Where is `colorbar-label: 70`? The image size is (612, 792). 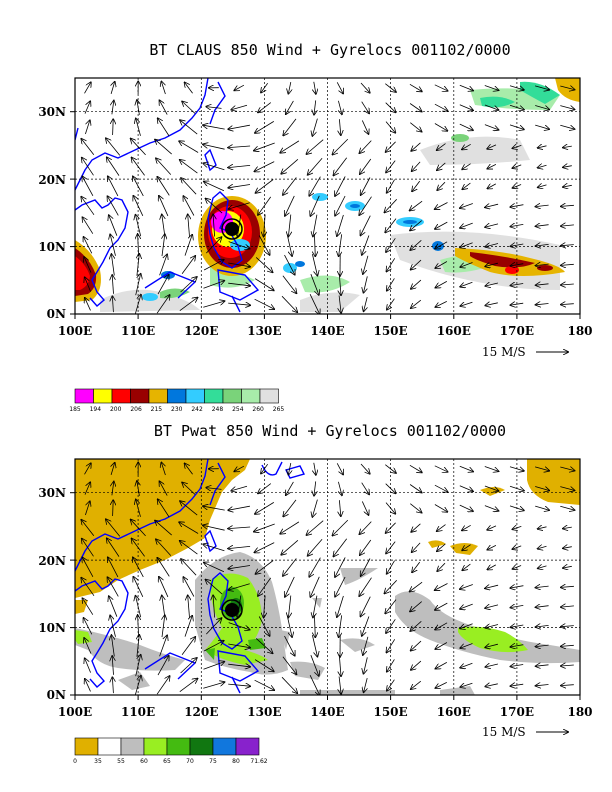
colorbar-label: 70 is located at coordinates (190, 761).